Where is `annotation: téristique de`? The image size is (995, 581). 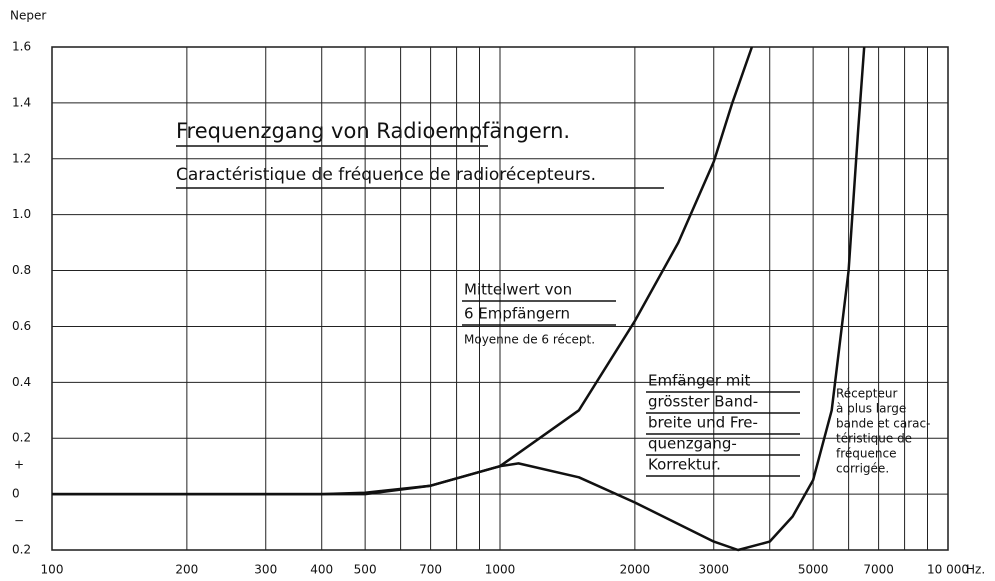 annotation: téristique de is located at coordinates (874, 439).